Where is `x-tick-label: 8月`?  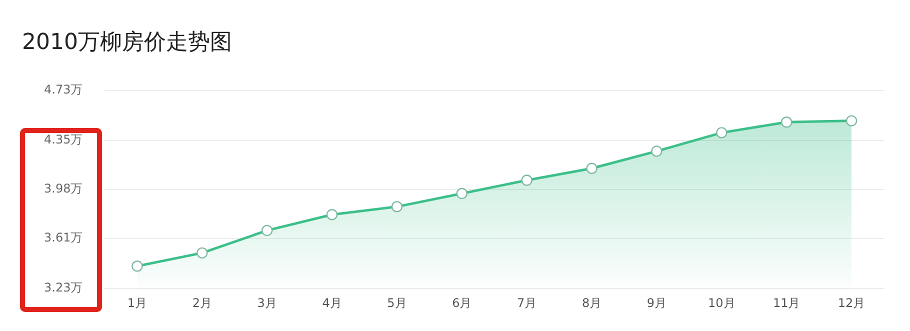 x-tick-label: 8月 is located at coordinates (592, 303).